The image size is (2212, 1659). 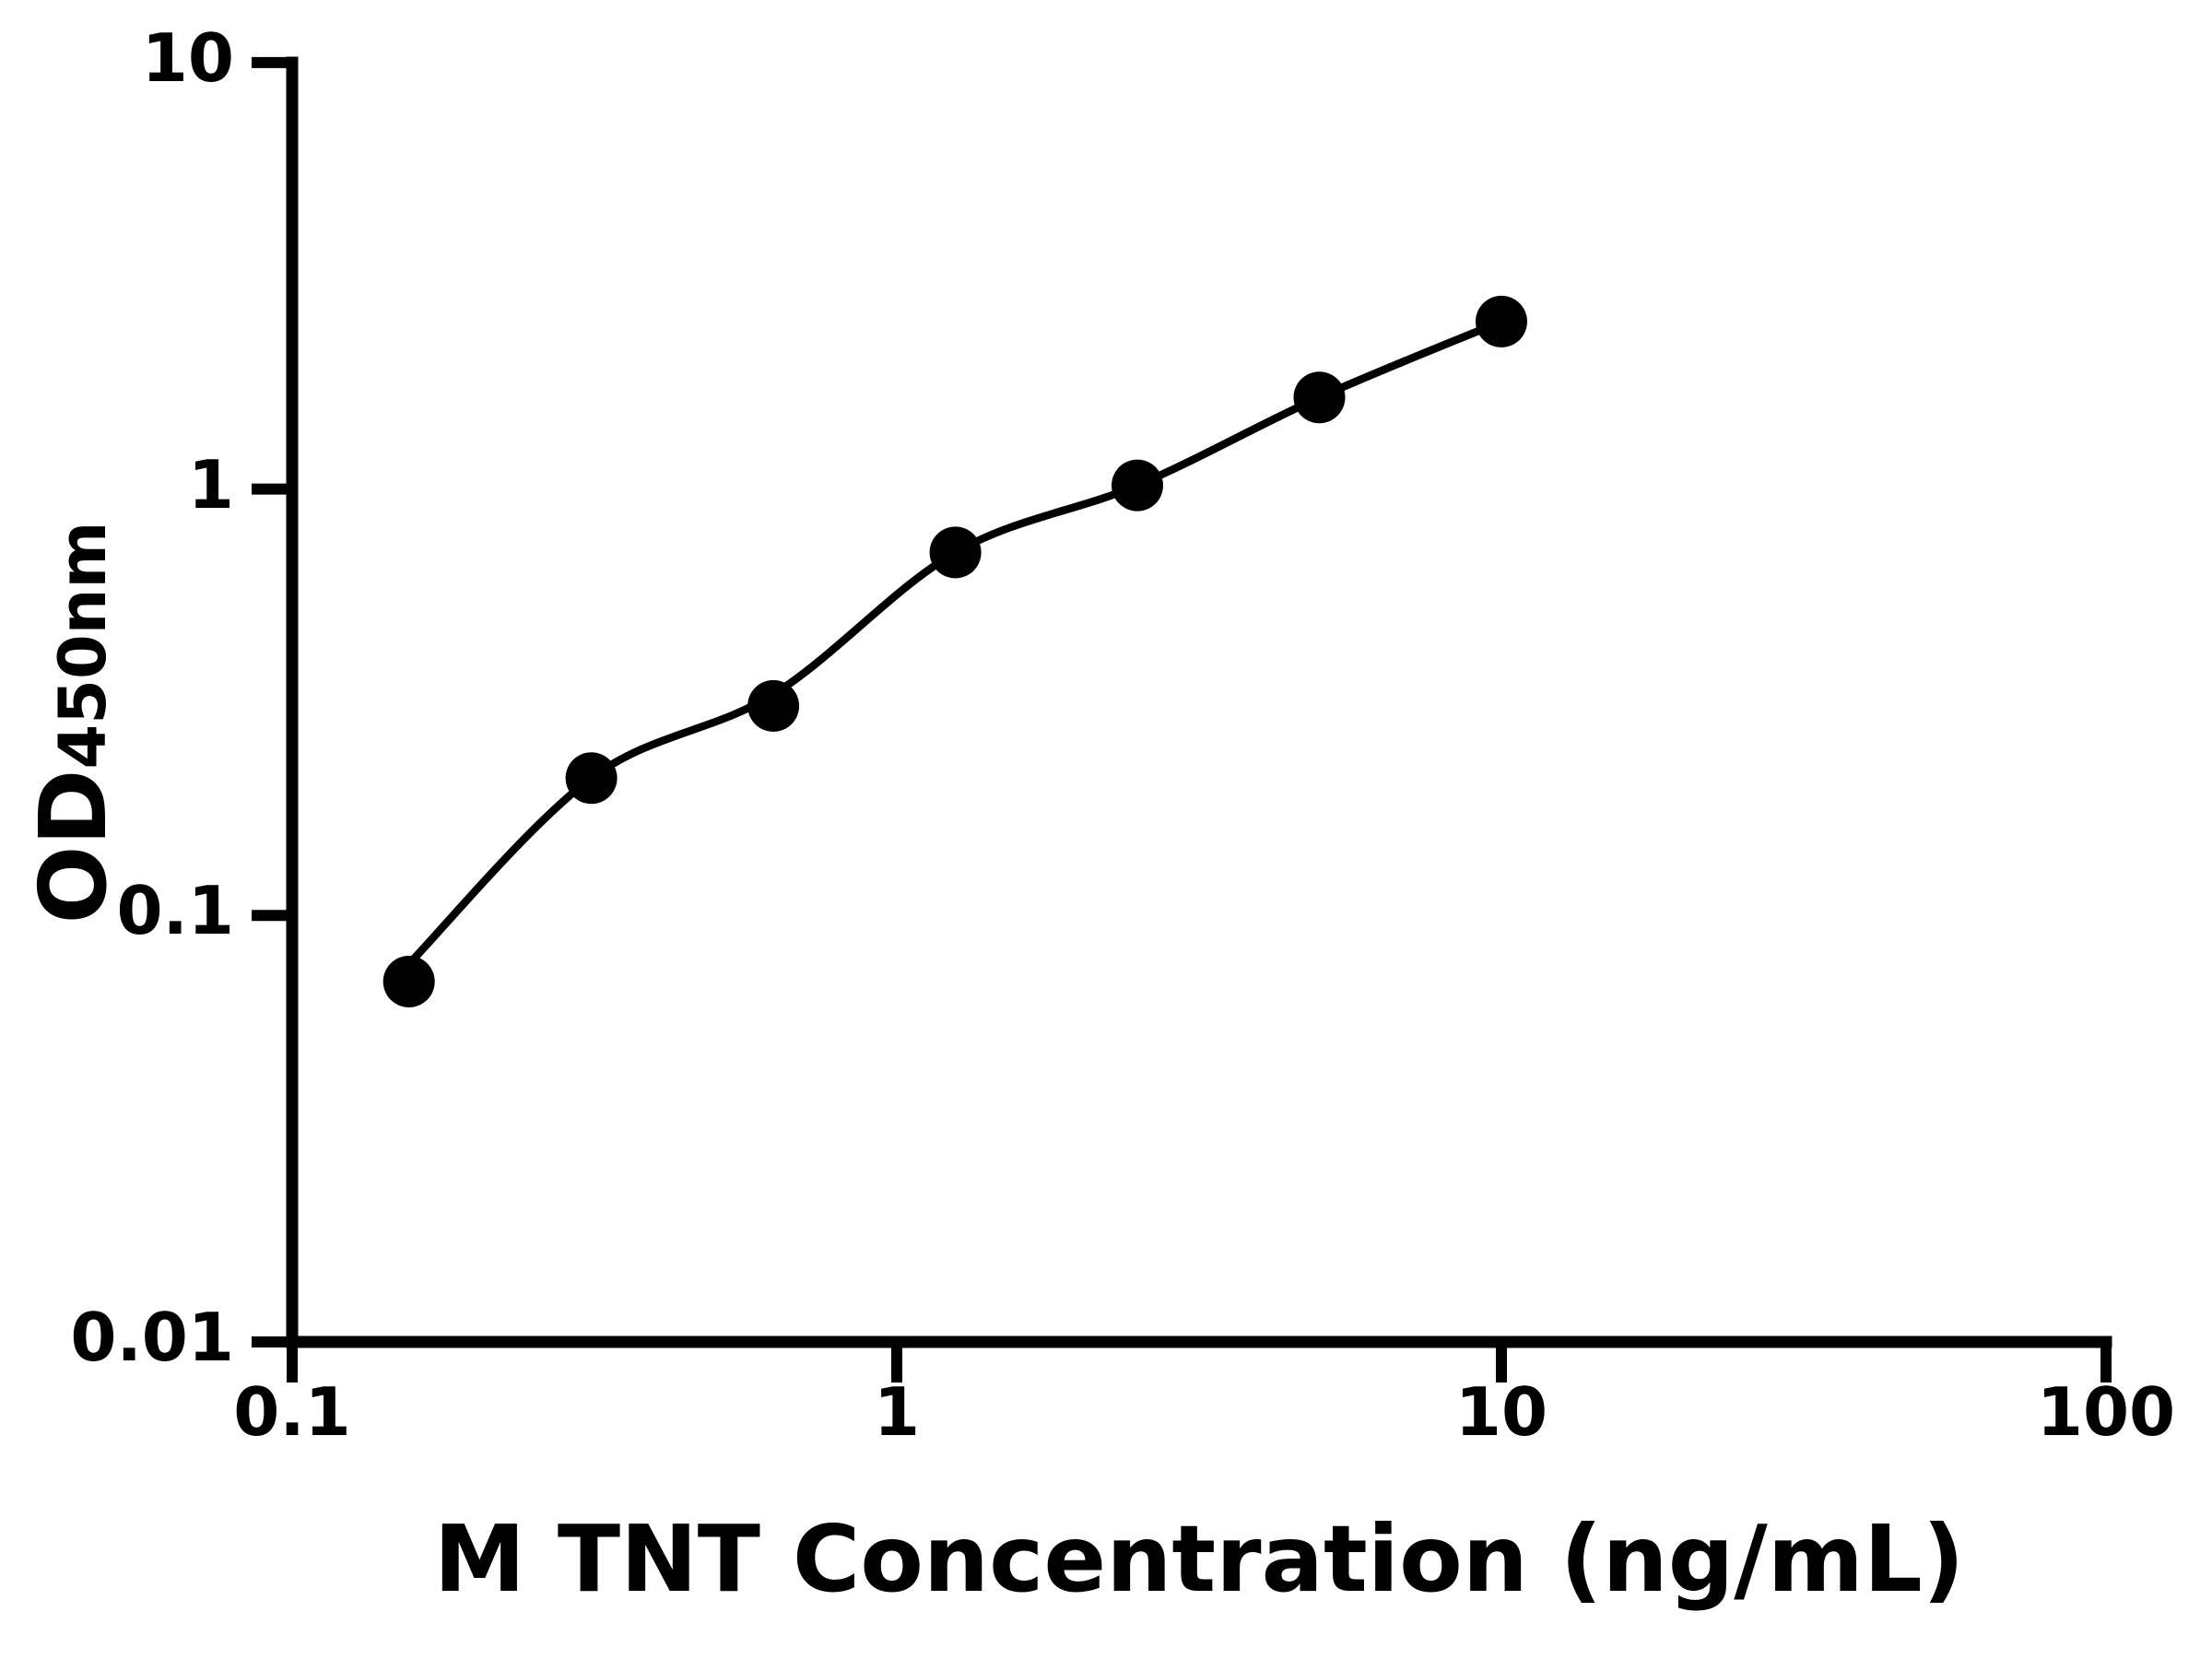 I want to click on y-axis-title-subscript: 450nm, so click(x=83, y=645).